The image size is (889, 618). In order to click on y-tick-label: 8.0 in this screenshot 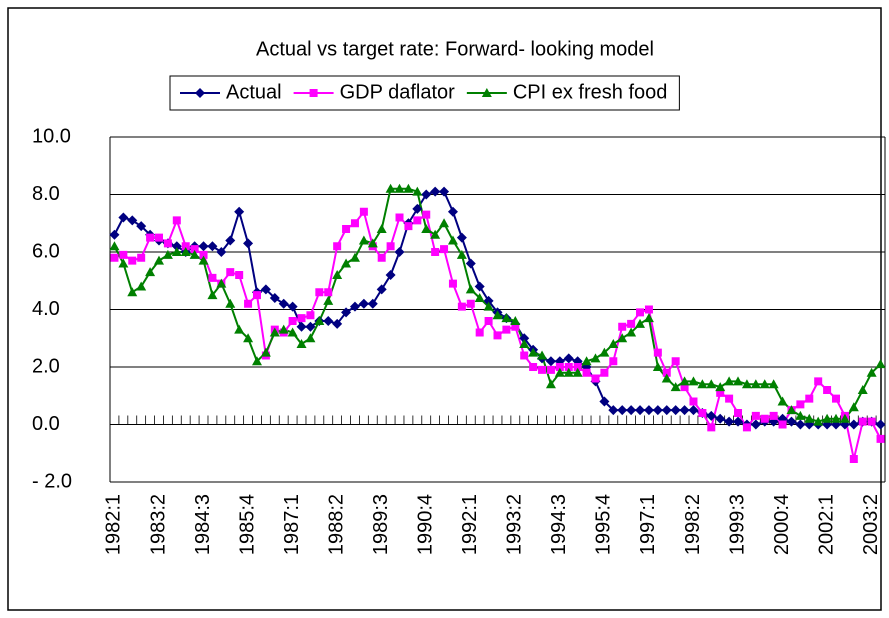, I will do `click(46, 194)`.